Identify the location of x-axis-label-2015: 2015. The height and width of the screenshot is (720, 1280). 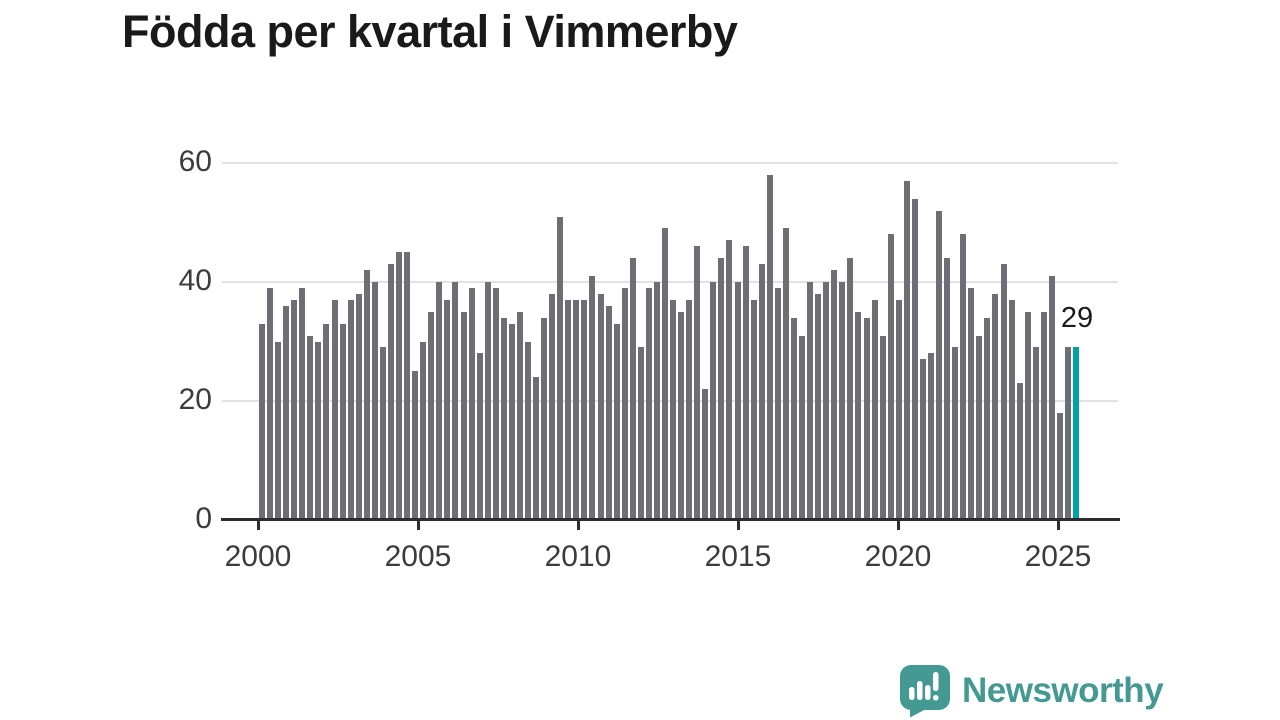
(738, 556).